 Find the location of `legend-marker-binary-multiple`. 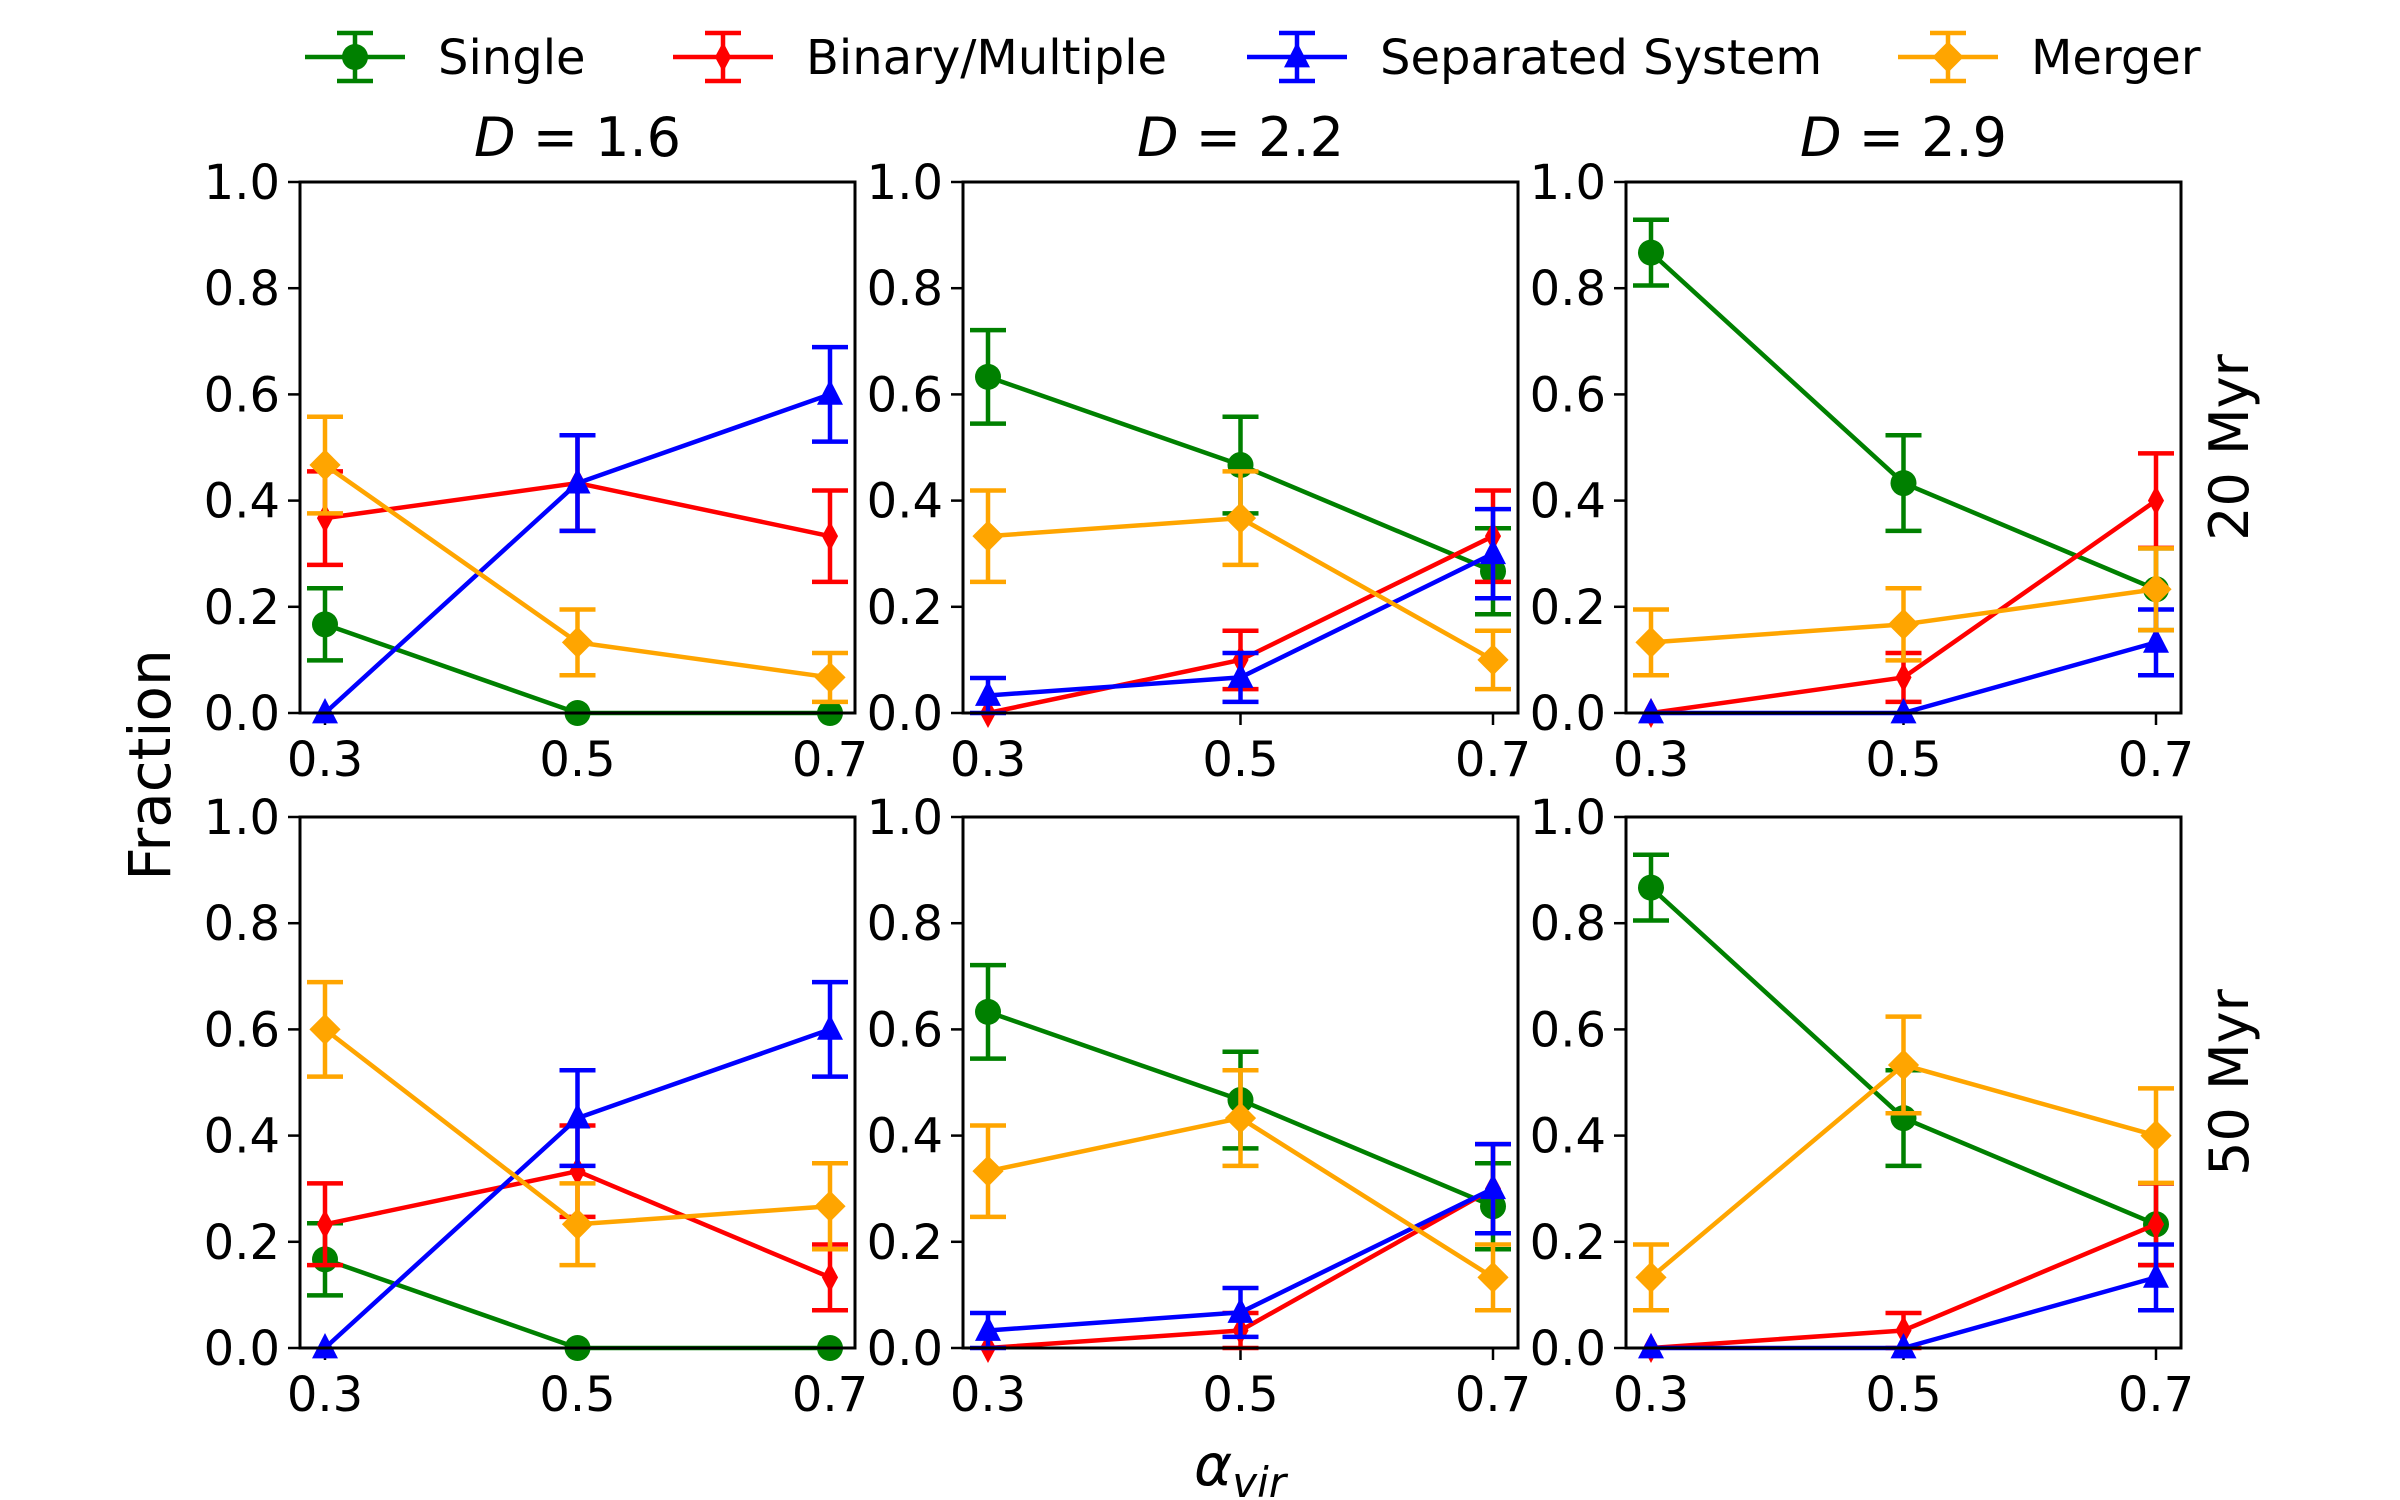

legend-marker-binary-multiple is located at coordinates (723, 57).